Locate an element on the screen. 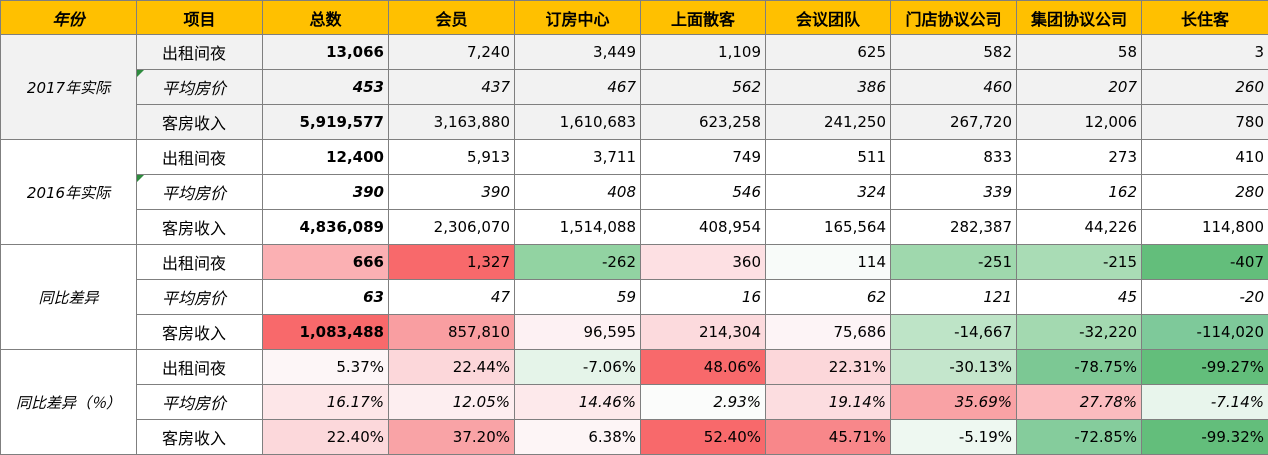 The height and width of the screenshot is (455, 1268). value-cell: 22.31% is located at coordinates (828, 367).